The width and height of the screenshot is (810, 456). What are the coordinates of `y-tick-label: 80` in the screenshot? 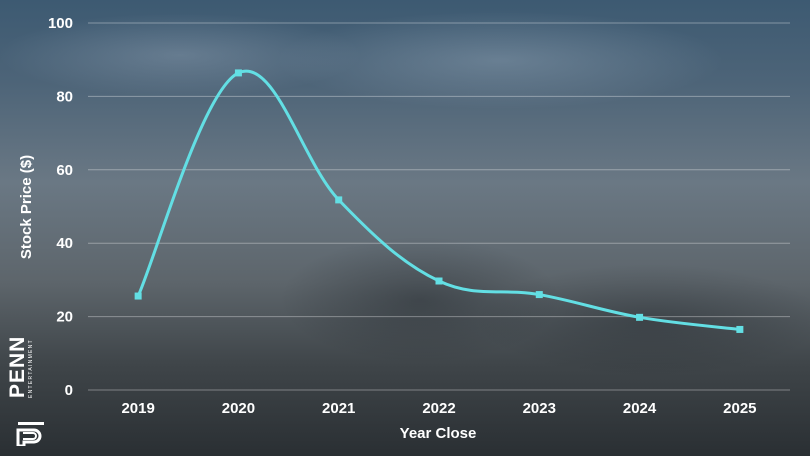 It's located at (64, 96).